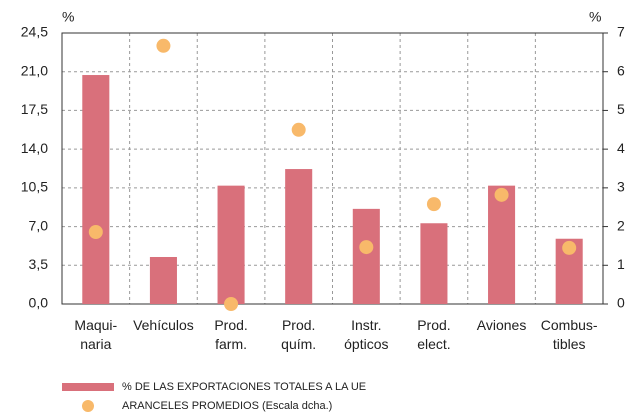 The width and height of the screenshot is (625, 413). I want to click on x-tick-label-line: Vehículos, so click(163, 325).